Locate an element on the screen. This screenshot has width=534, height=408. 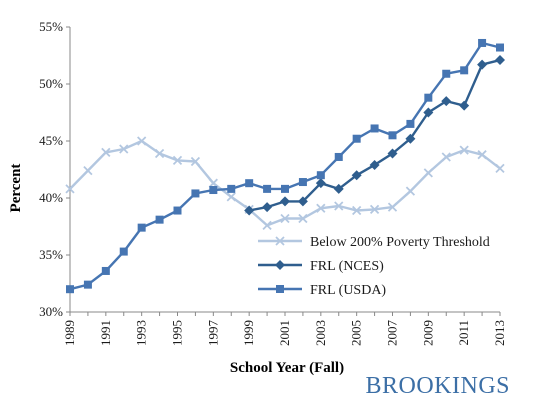
legend-label: FRL (USDA) is located at coordinates (348, 290).